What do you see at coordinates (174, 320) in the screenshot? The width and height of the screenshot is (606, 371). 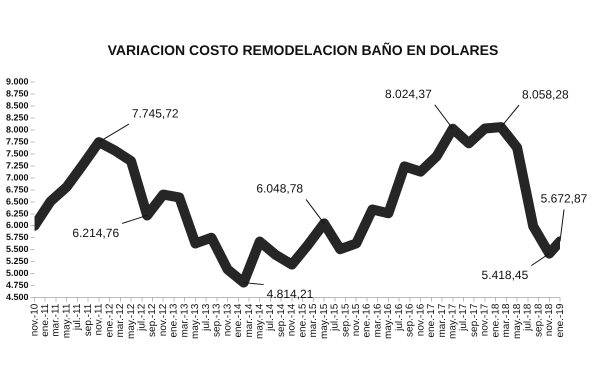 I see `x-tick-label: ene.-13` at bounding box center [174, 320].